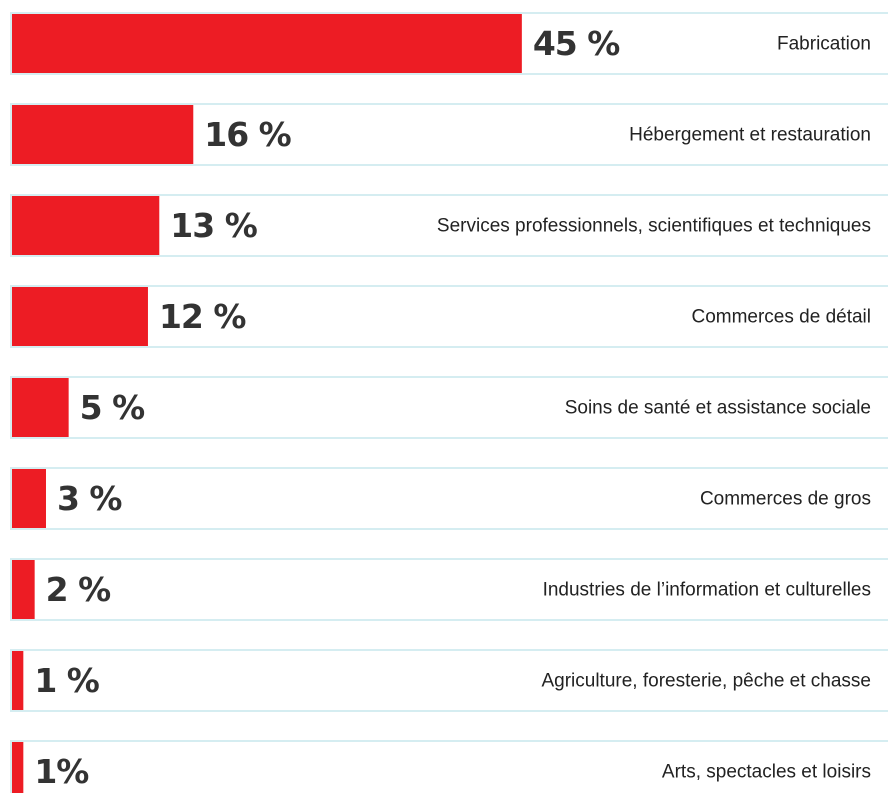 This screenshot has width=888, height=793. I want to click on category-label: Hébergement et restauration, so click(750, 135).